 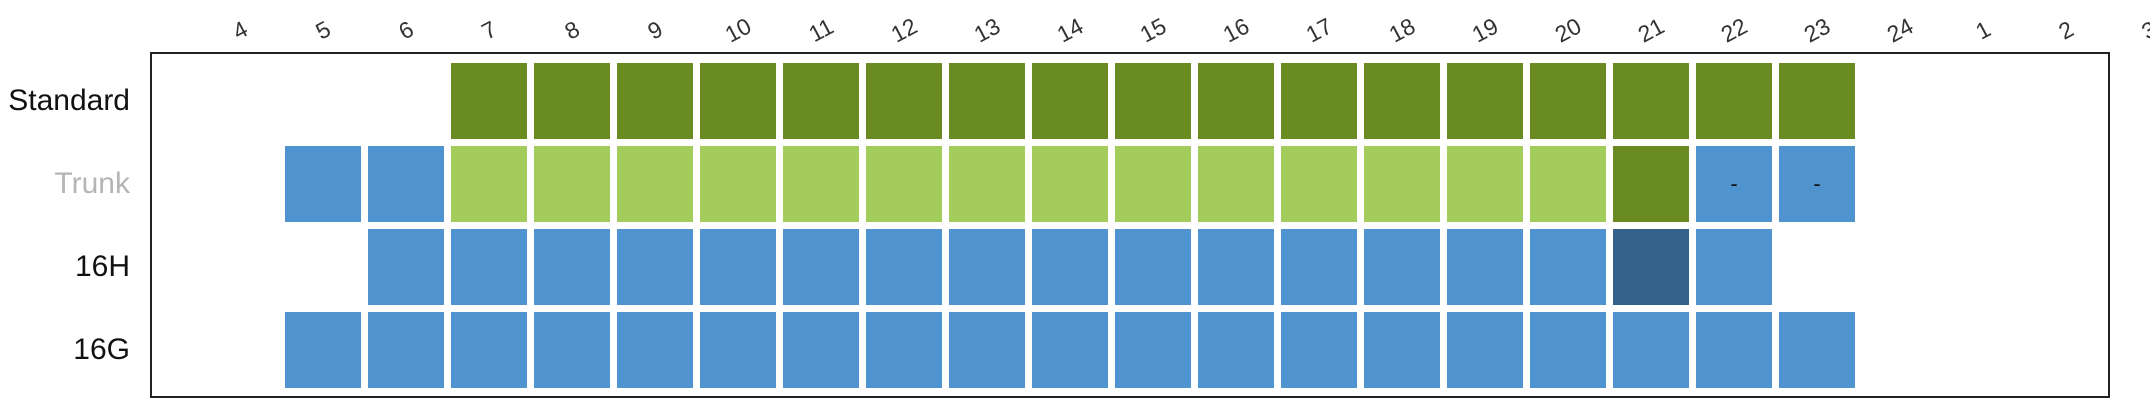 What do you see at coordinates (69, 100) in the screenshot?
I see `row-label-standard: Standard` at bounding box center [69, 100].